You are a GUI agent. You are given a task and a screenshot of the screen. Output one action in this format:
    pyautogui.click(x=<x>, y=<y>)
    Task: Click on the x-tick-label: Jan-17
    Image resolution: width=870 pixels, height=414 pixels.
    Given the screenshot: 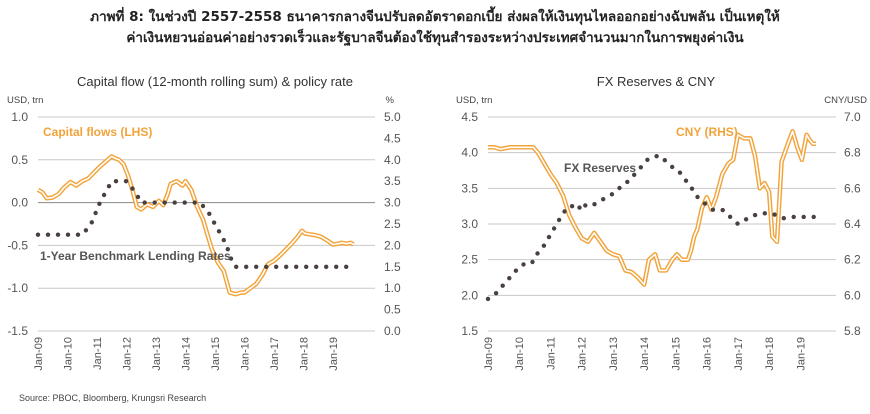 What is the action you would take?
    pyautogui.click(x=275, y=354)
    